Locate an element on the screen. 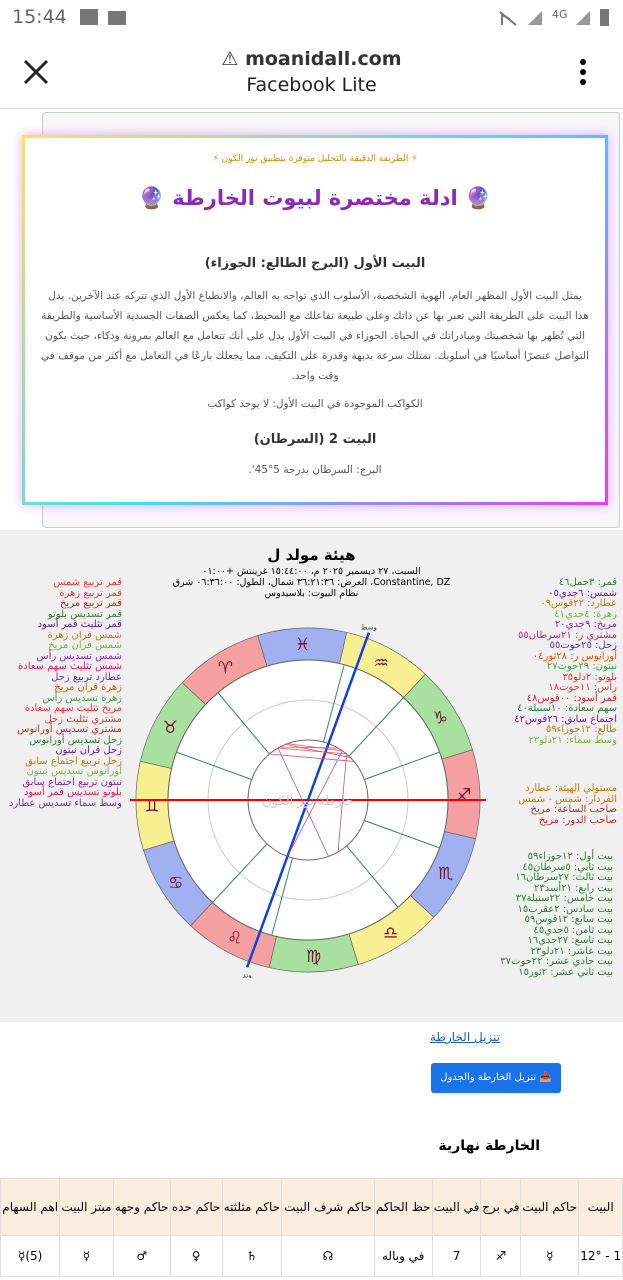 This screenshot has width=623, height=1280. cell: (5)☿ is located at coordinates (30, 1256).